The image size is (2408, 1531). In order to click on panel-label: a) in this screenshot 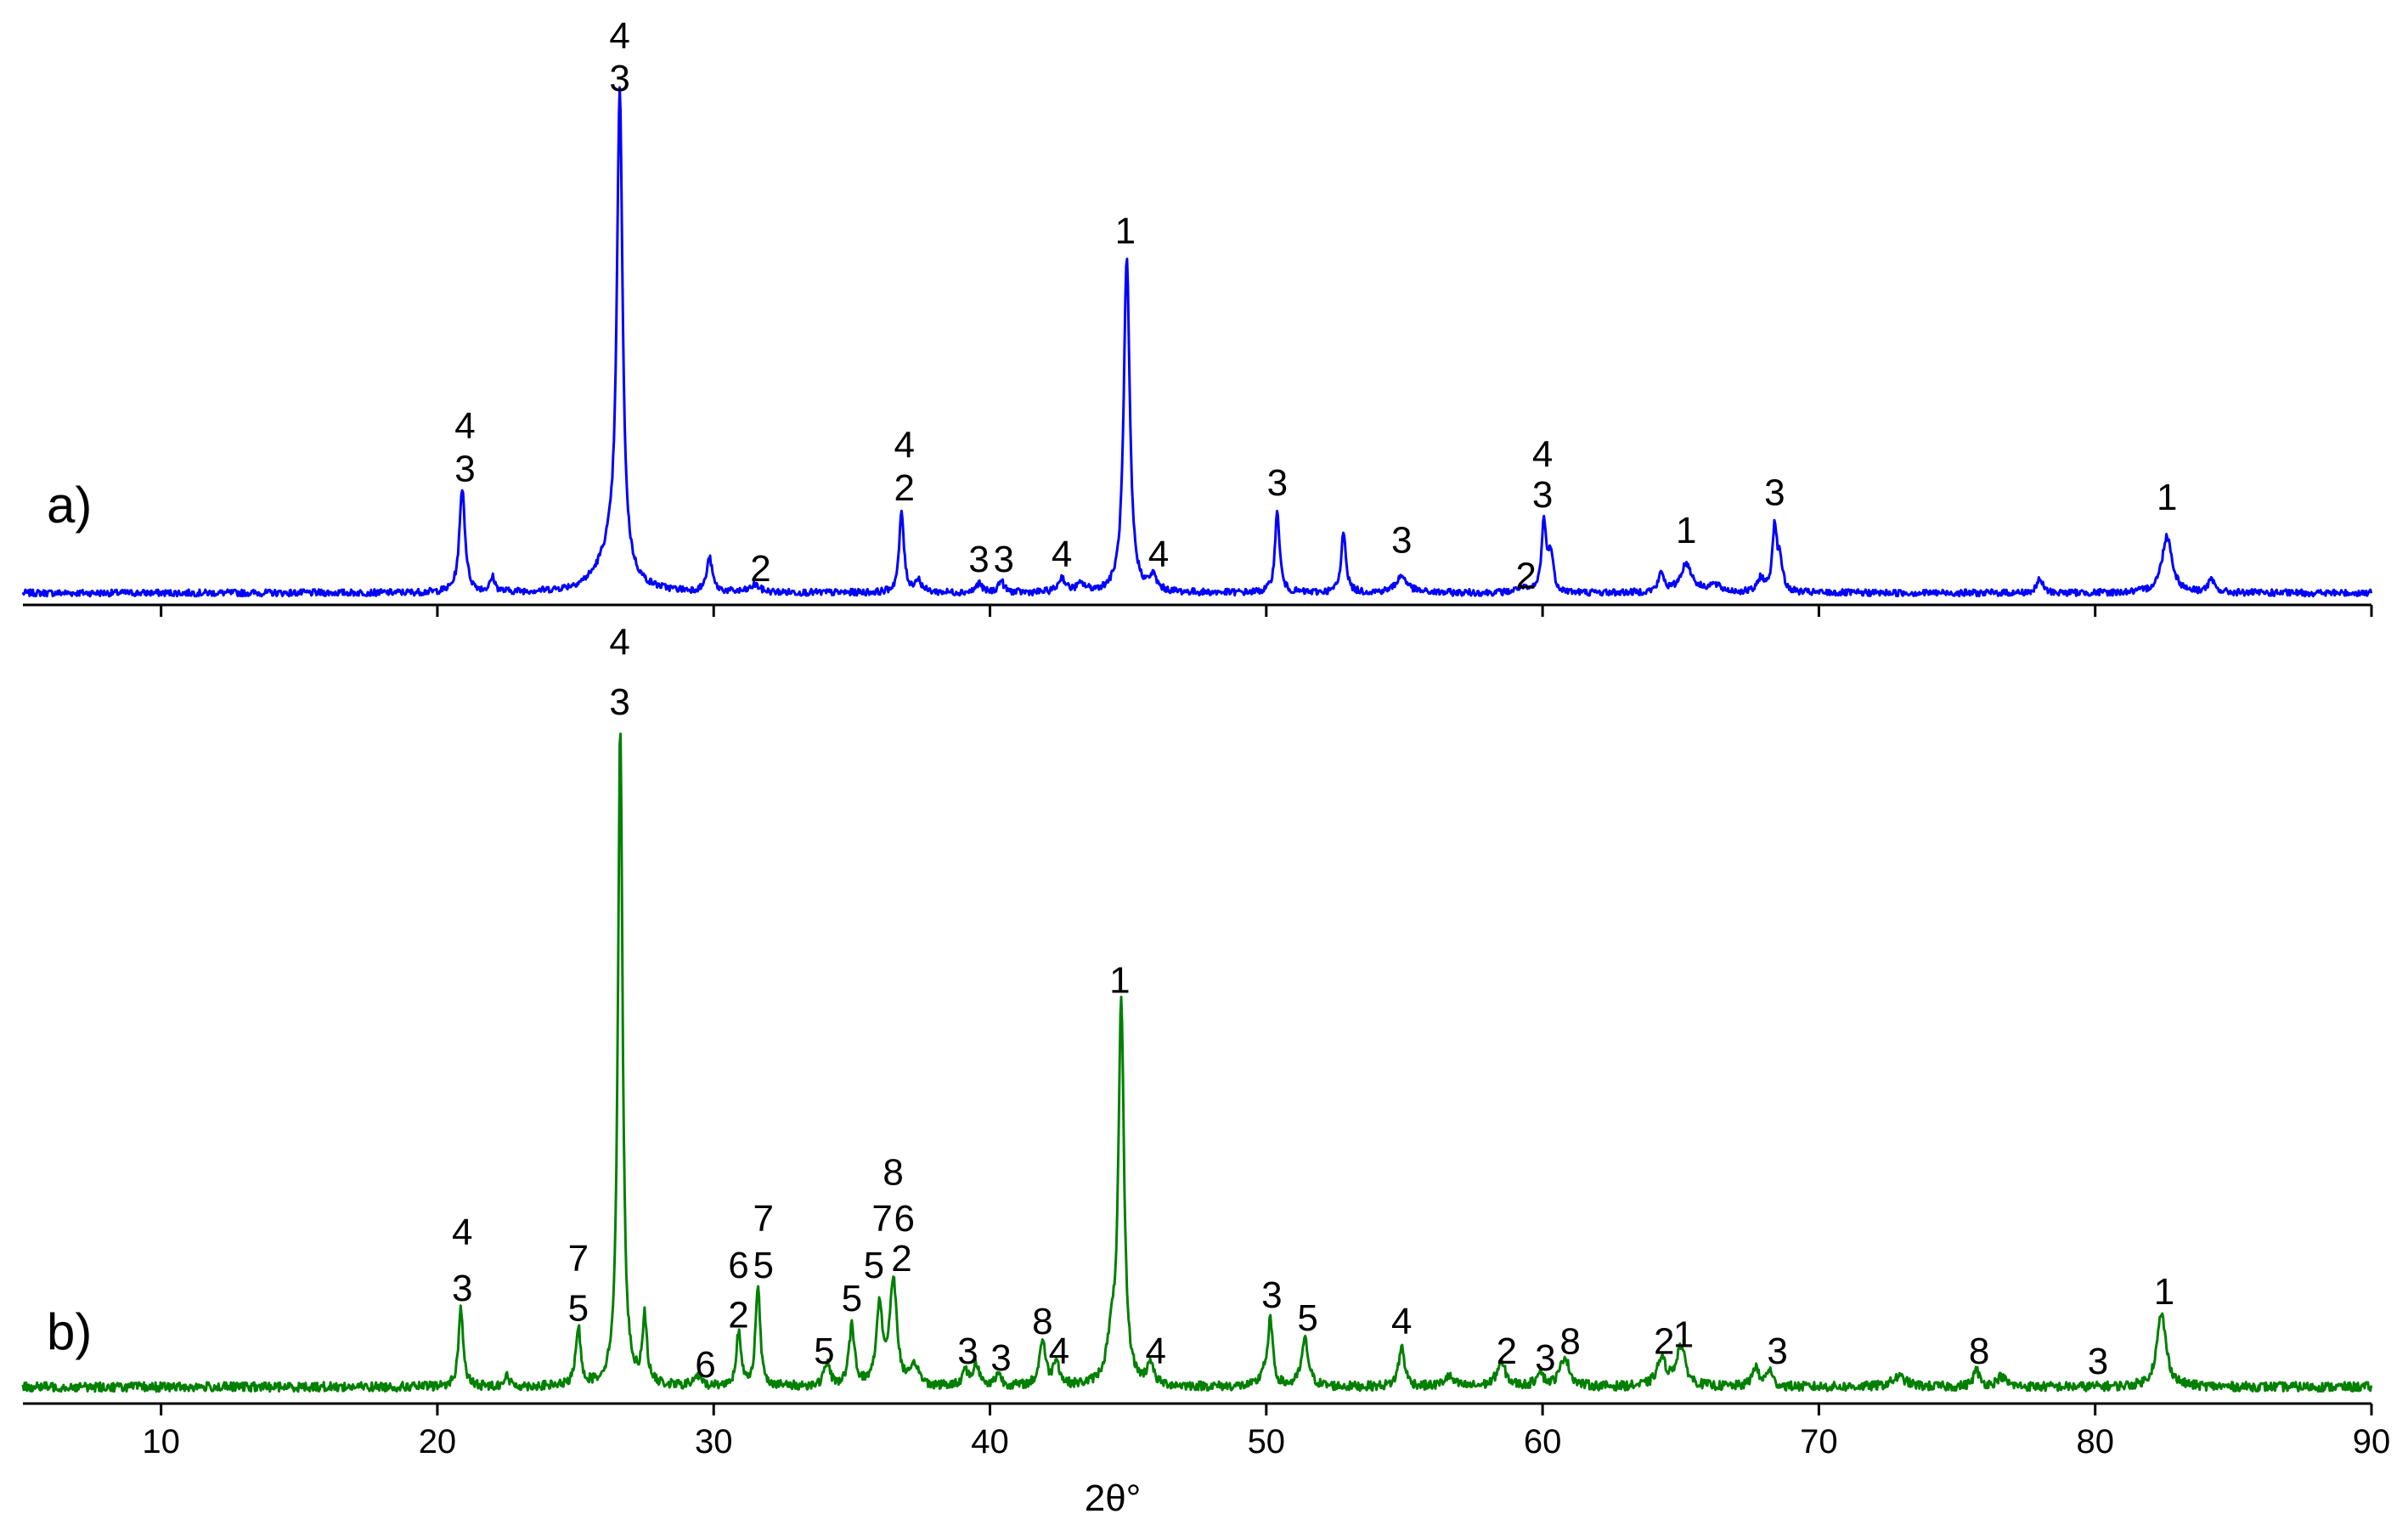, I will do `click(70, 506)`.